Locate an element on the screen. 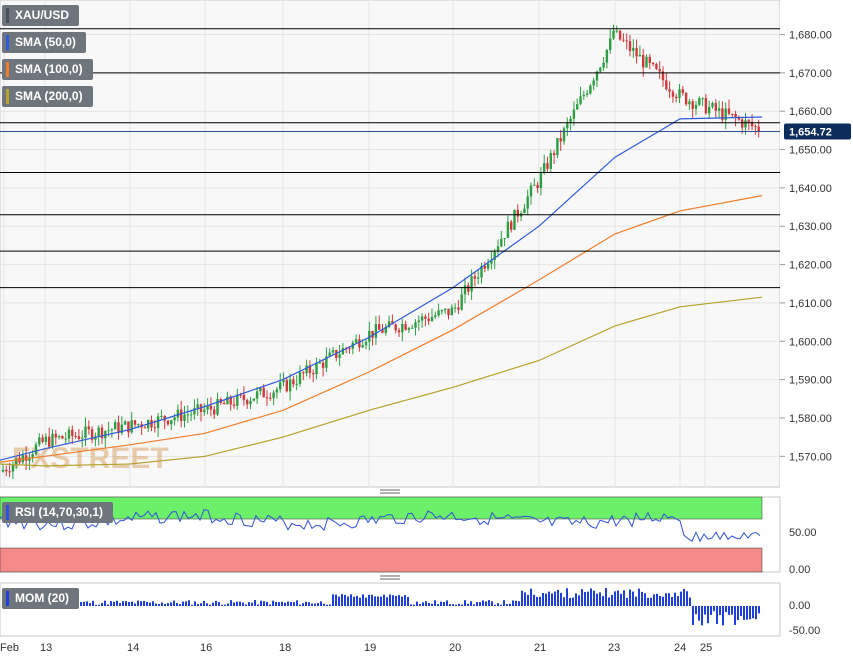 The width and height of the screenshot is (853, 663). sma100-label: SMA (100,0) is located at coordinates (49, 69).